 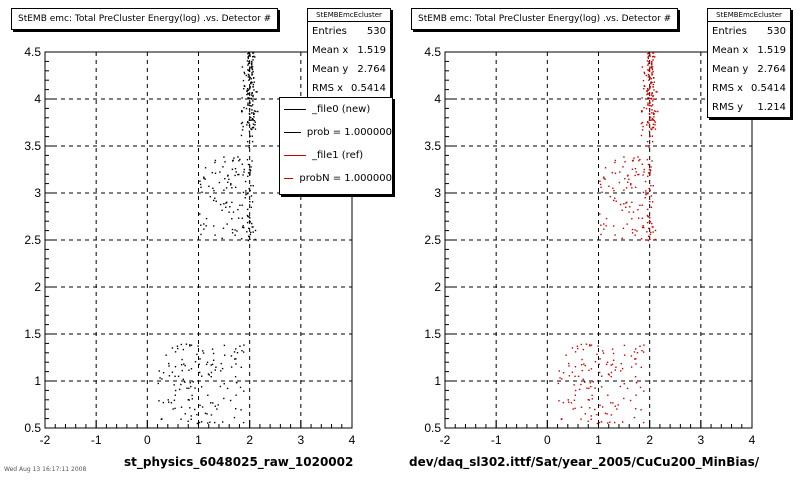 What do you see at coordinates (45, 469) in the screenshot?
I see `timestamp-footer: Wed Aug 13 16:17:11 2008` at bounding box center [45, 469].